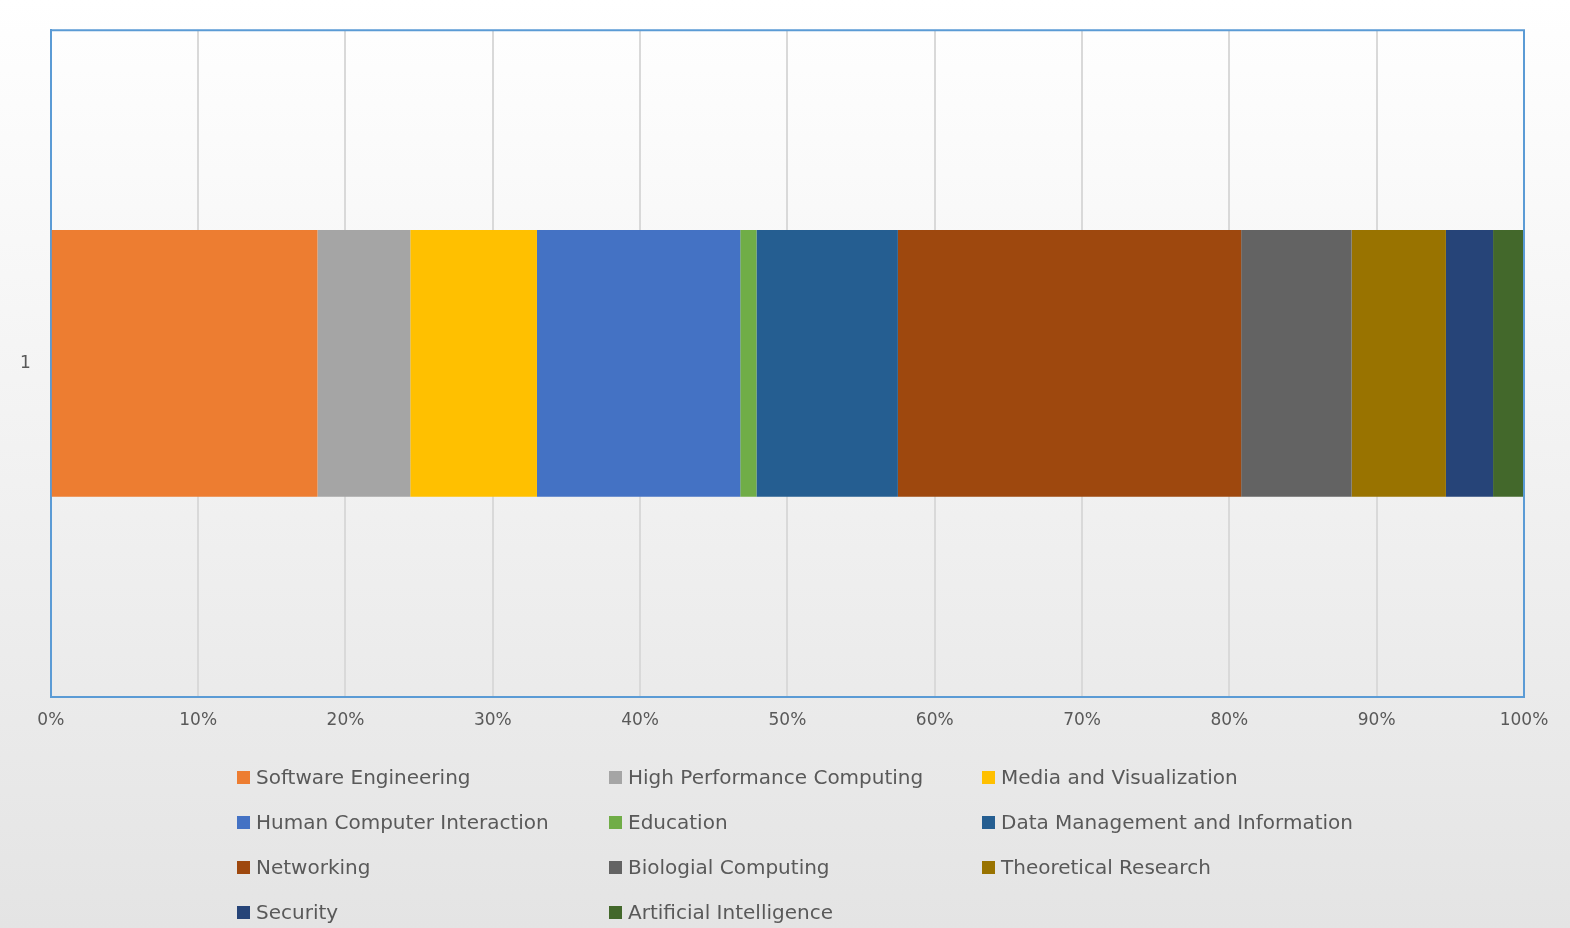 The image size is (1570, 928). I want to click on x-tick-label: 100%, so click(1524, 719).